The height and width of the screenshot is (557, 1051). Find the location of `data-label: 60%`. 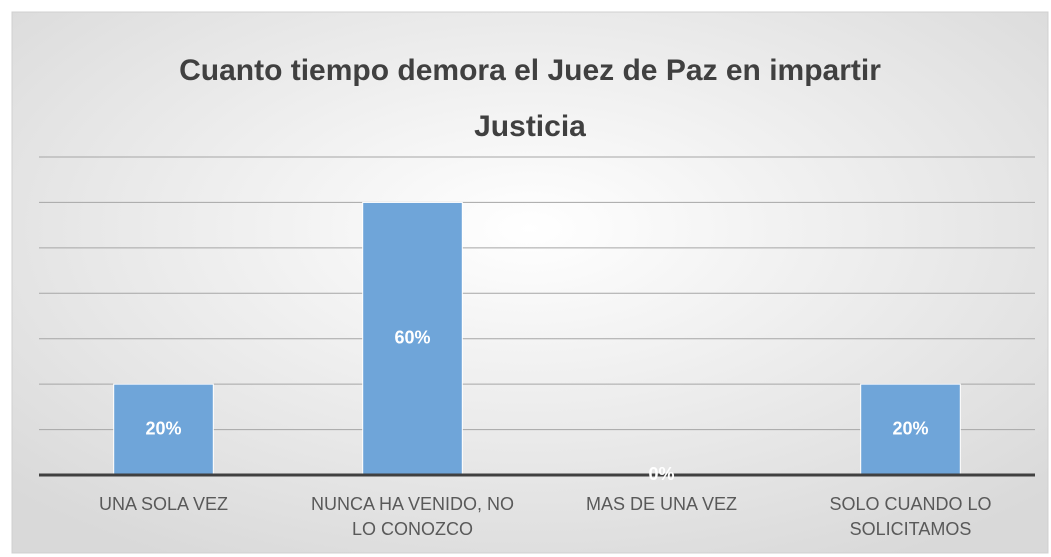

data-label: 60% is located at coordinates (412, 337).